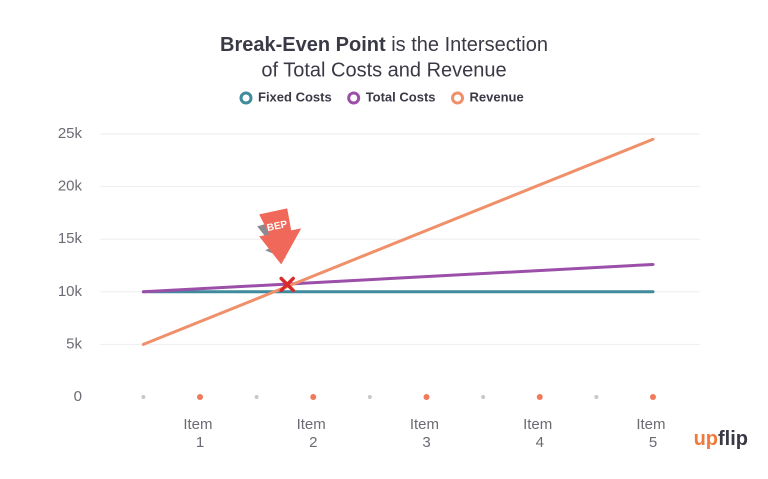 The image size is (768, 479). Describe the element at coordinates (652, 433) in the screenshot. I see `x-tick-label: Item 5` at that location.